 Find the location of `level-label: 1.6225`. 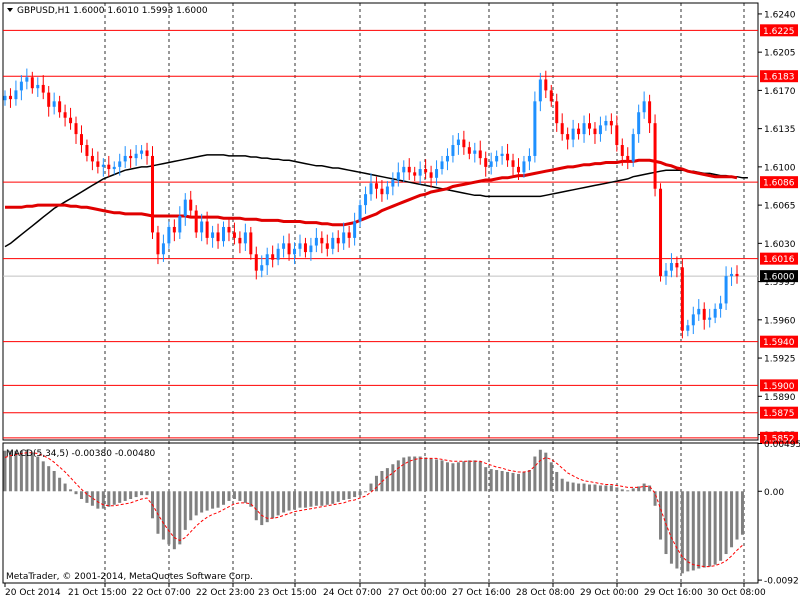

level-label: 1.6225 is located at coordinates (779, 32).